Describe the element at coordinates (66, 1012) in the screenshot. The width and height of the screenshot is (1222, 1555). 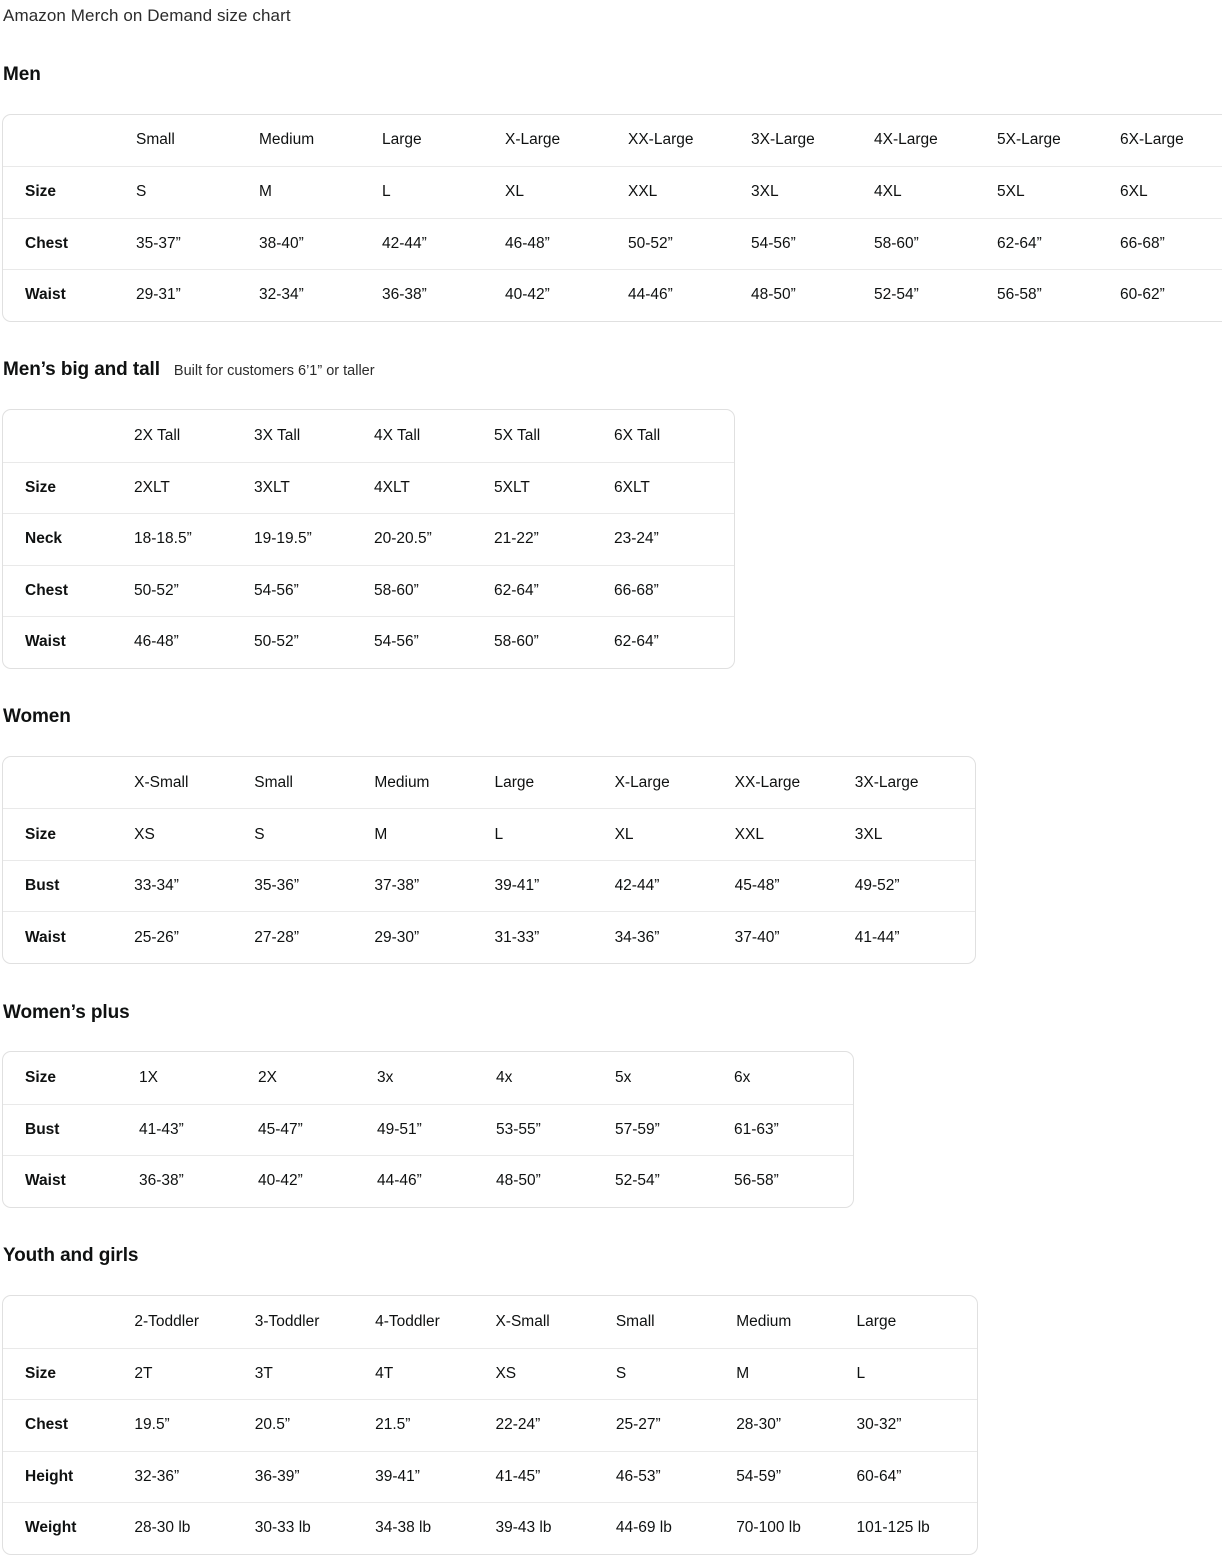
I see `section-title: Women’s plus` at that location.